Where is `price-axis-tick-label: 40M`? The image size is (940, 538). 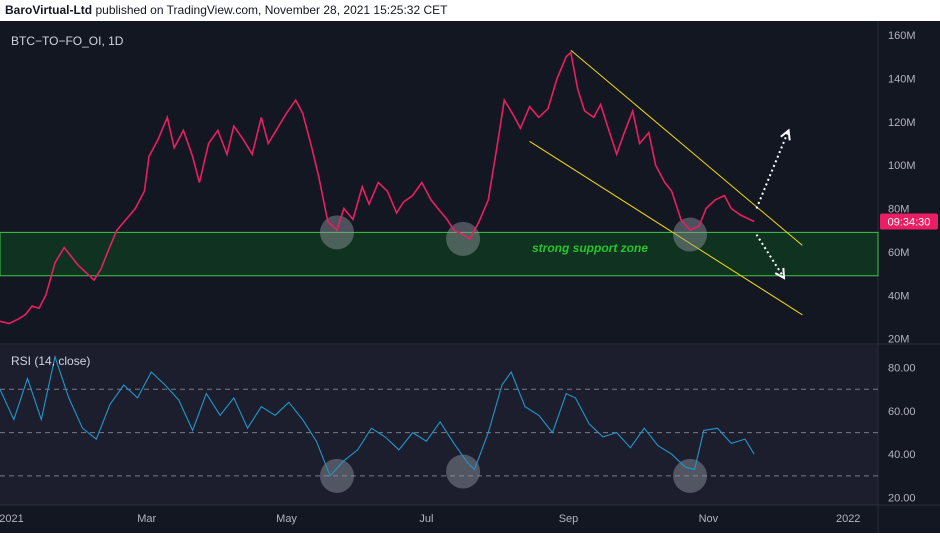
price-axis-tick-label: 40M is located at coordinates (898, 296).